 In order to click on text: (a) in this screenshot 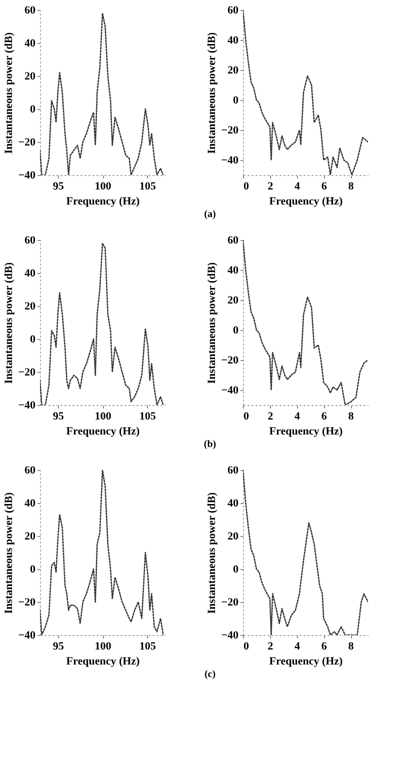, I will do `click(210, 214)`.